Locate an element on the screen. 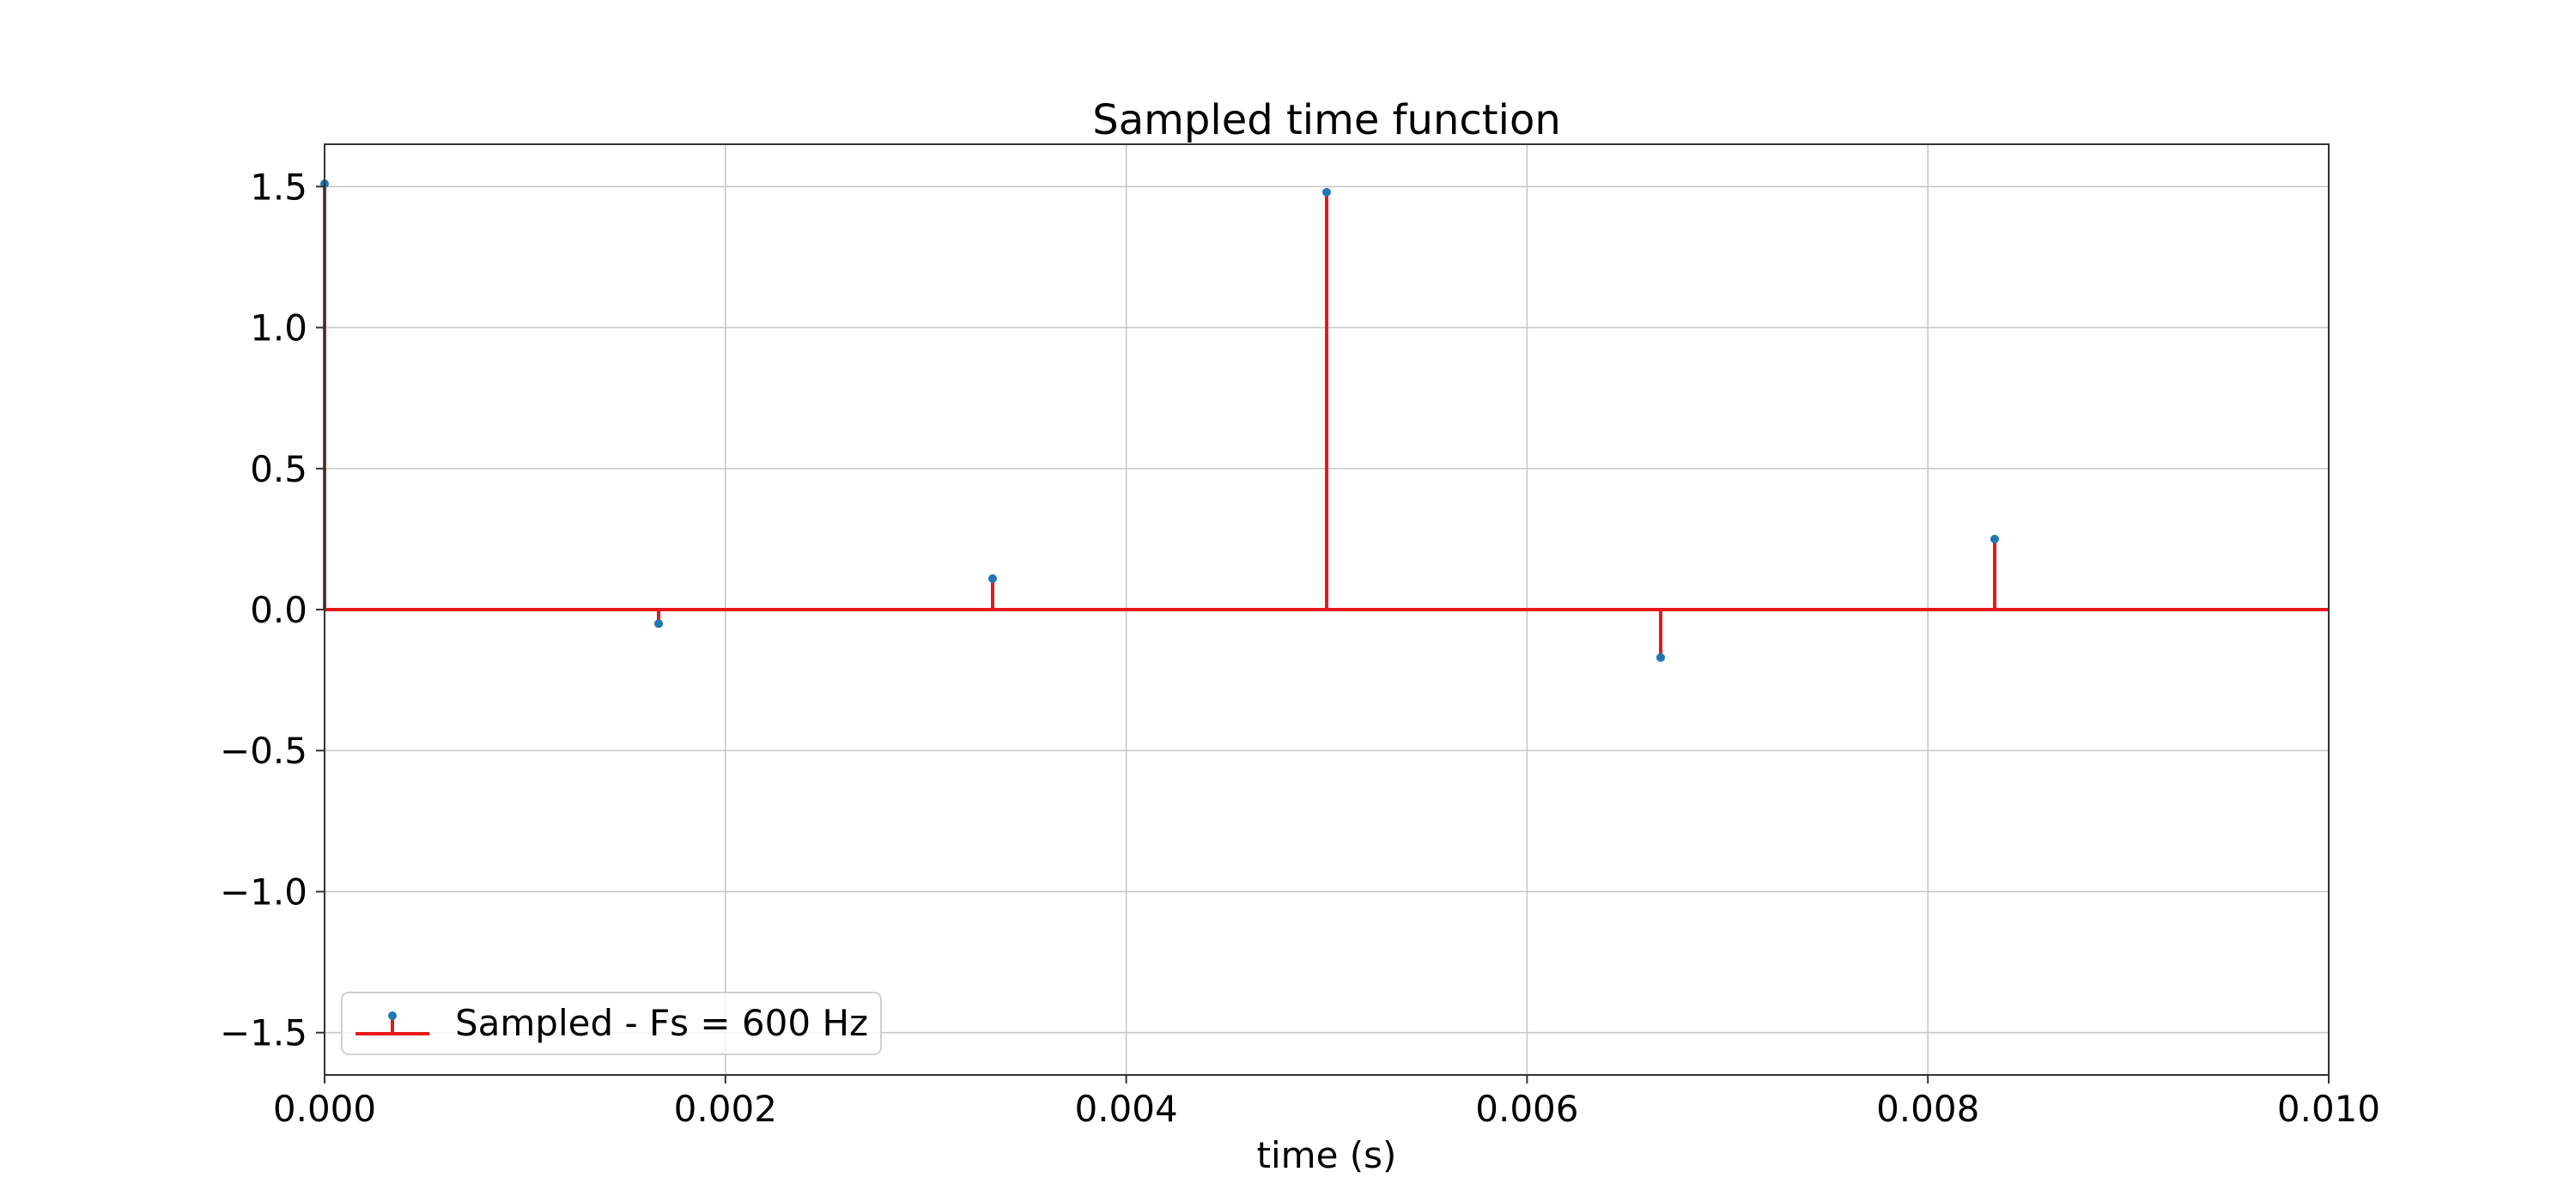 The image size is (2576, 1202). x-tick-label: 0.000 is located at coordinates (324, 1109).